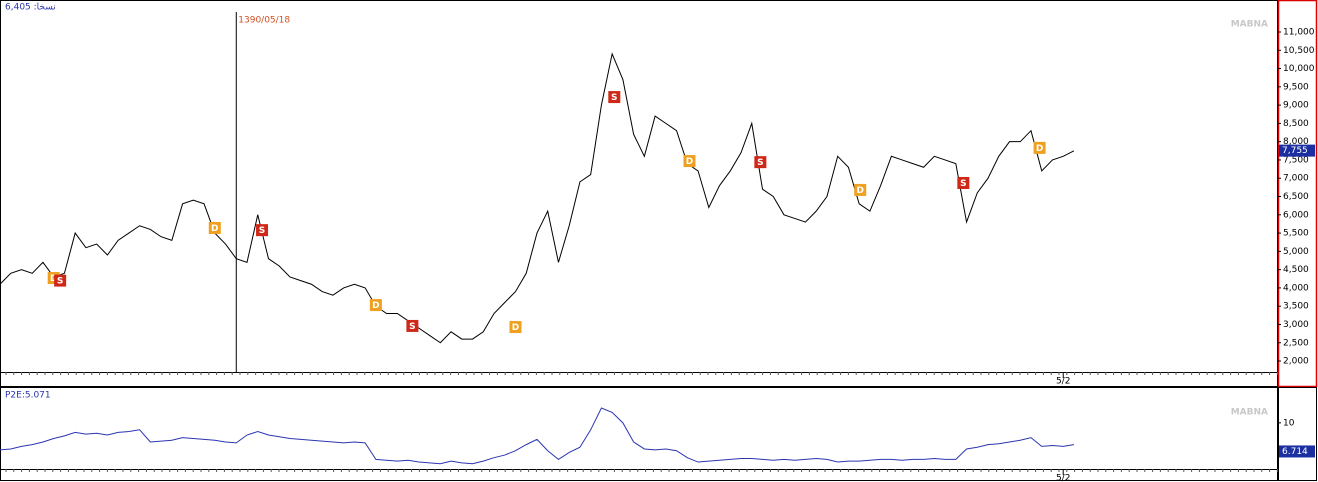 This screenshot has width=1318, height=482. Describe the element at coordinates (1299, 51) in the screenshot. I see `y-tick-label: 10,500` at that location.